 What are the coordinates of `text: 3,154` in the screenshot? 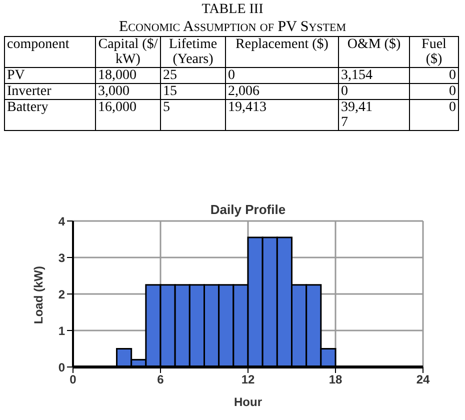 It's located at (357, 75).